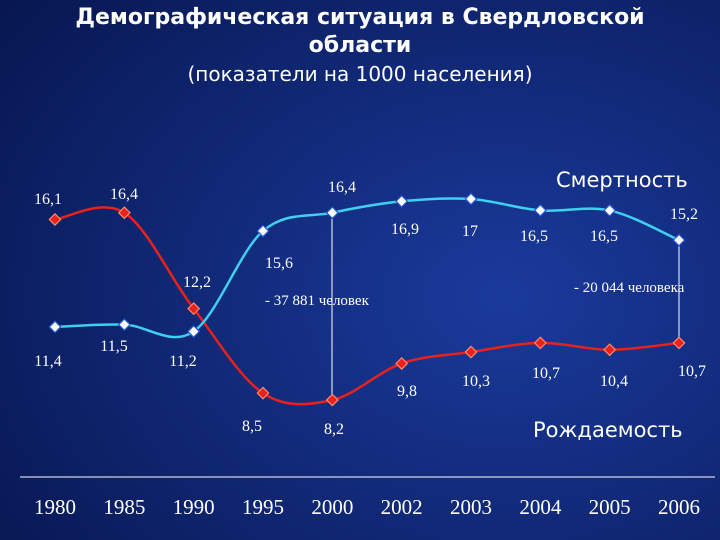 The height and width of the screenshot is (540, 720). I want to click on value-label: 10,4, so click(614, 381).